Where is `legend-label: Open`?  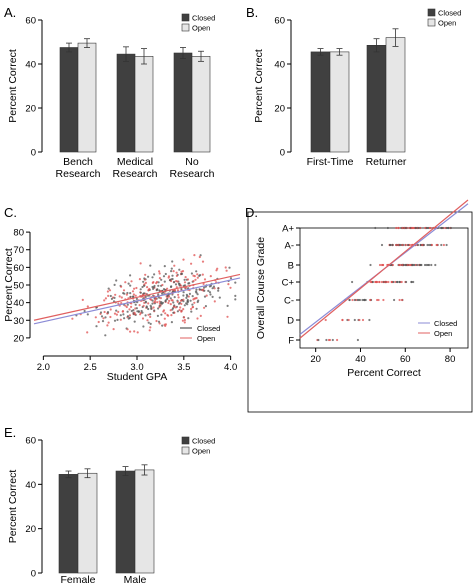
legend-label: Open is located at coordinates (443, 333).